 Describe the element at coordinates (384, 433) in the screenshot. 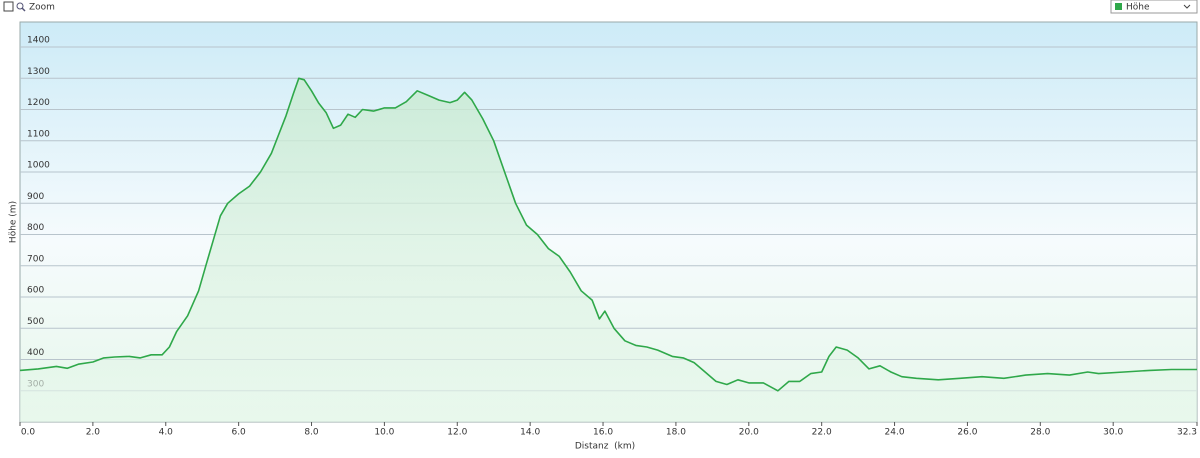

I see `x-tick-label: 10.0` at that location.